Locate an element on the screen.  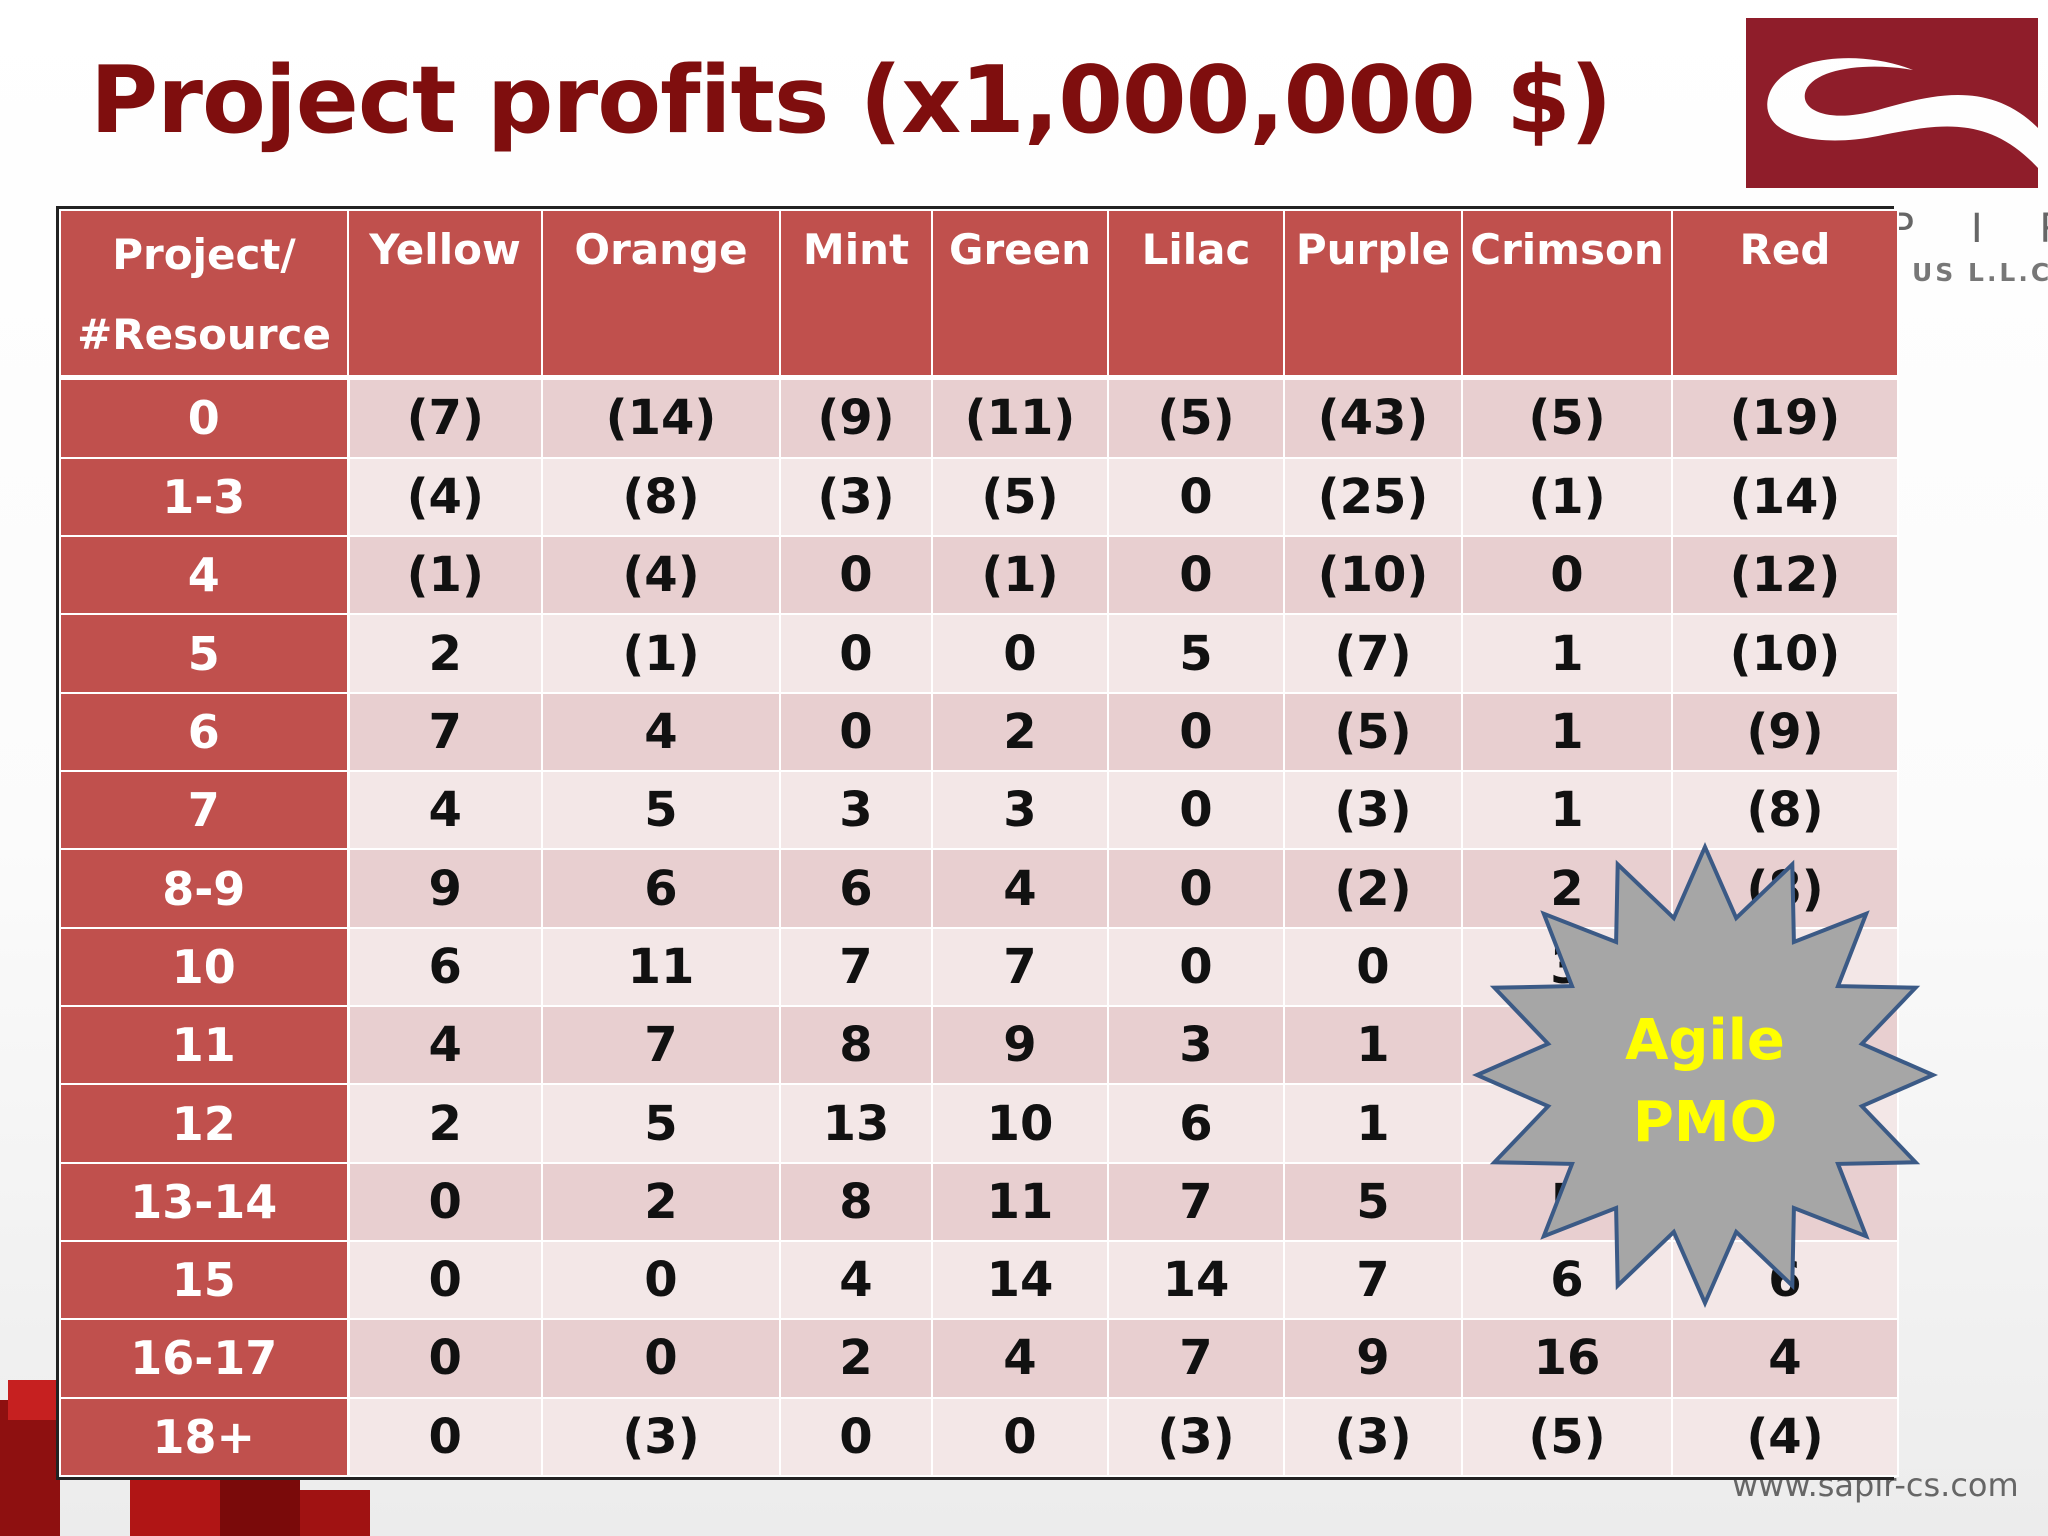
table-row: 18+ 0 (3) 0 0 (3) (3) (5) (4) is located at coordinates (979, 1437).